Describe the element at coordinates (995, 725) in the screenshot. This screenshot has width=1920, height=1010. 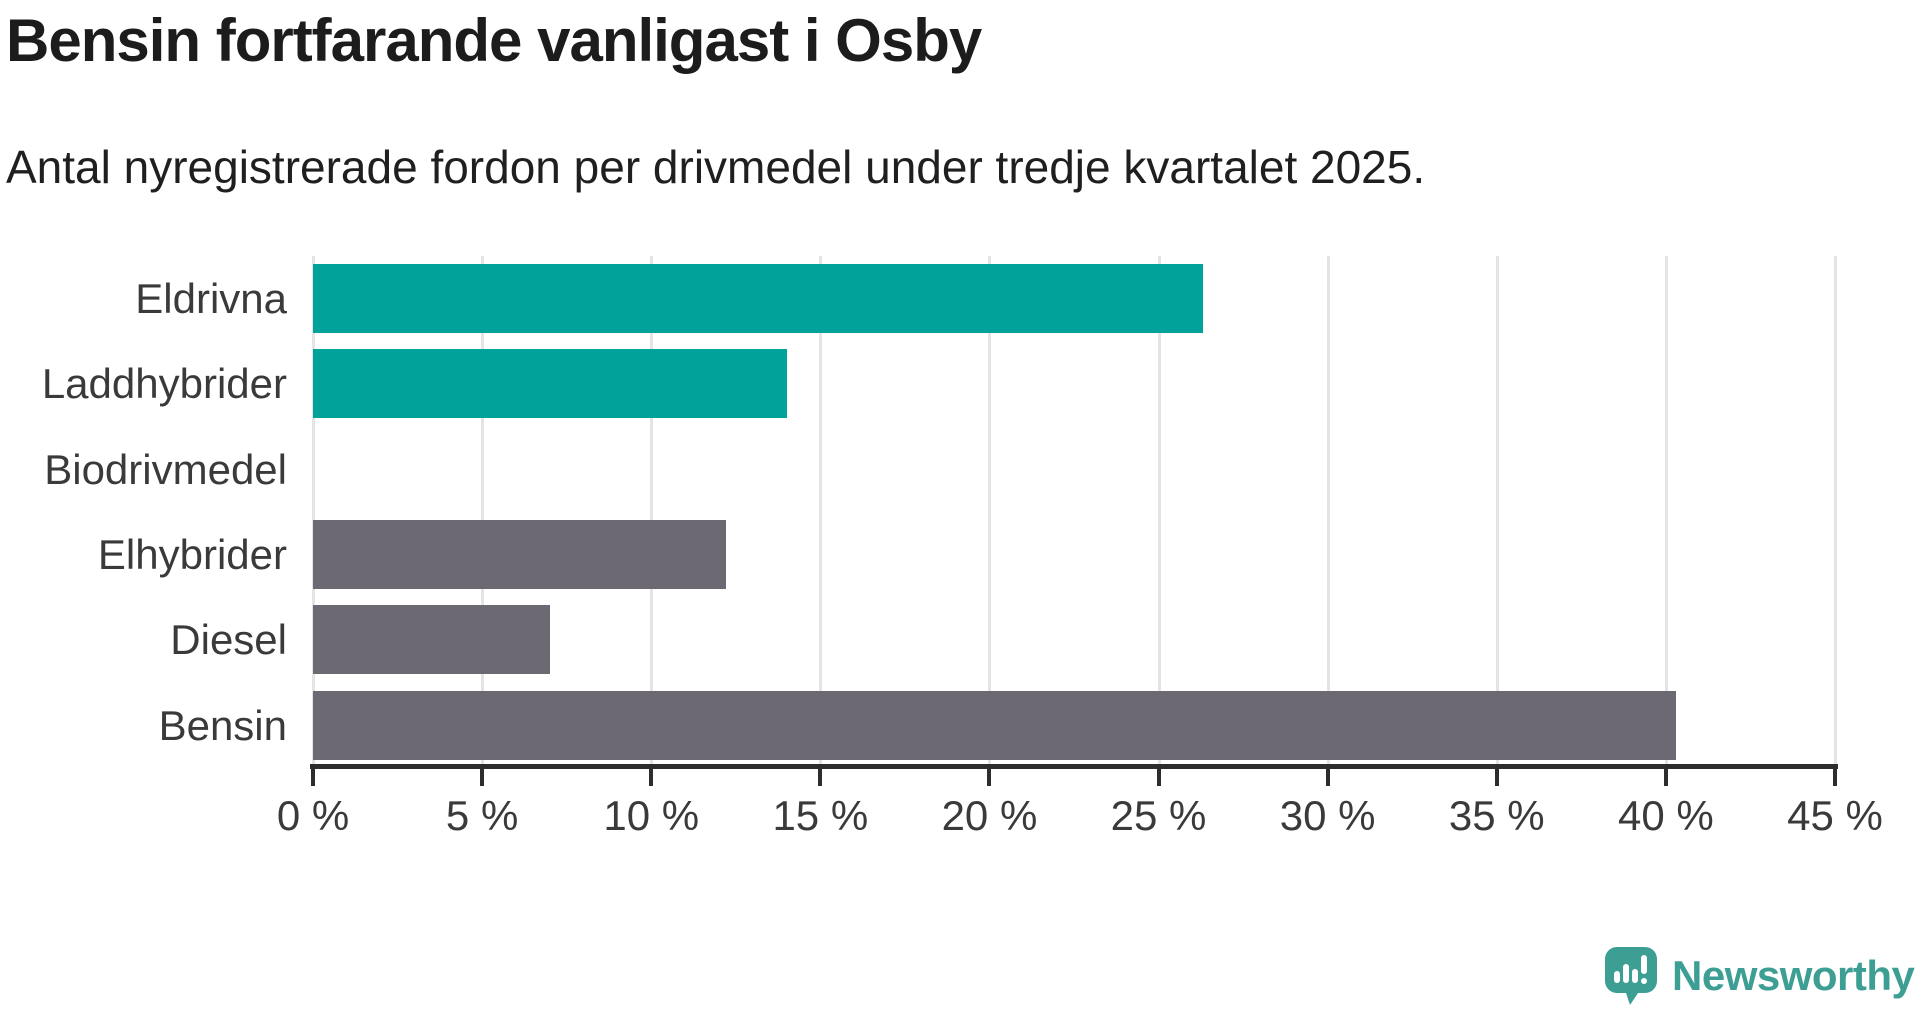
I see `bar-bensin` at that location.